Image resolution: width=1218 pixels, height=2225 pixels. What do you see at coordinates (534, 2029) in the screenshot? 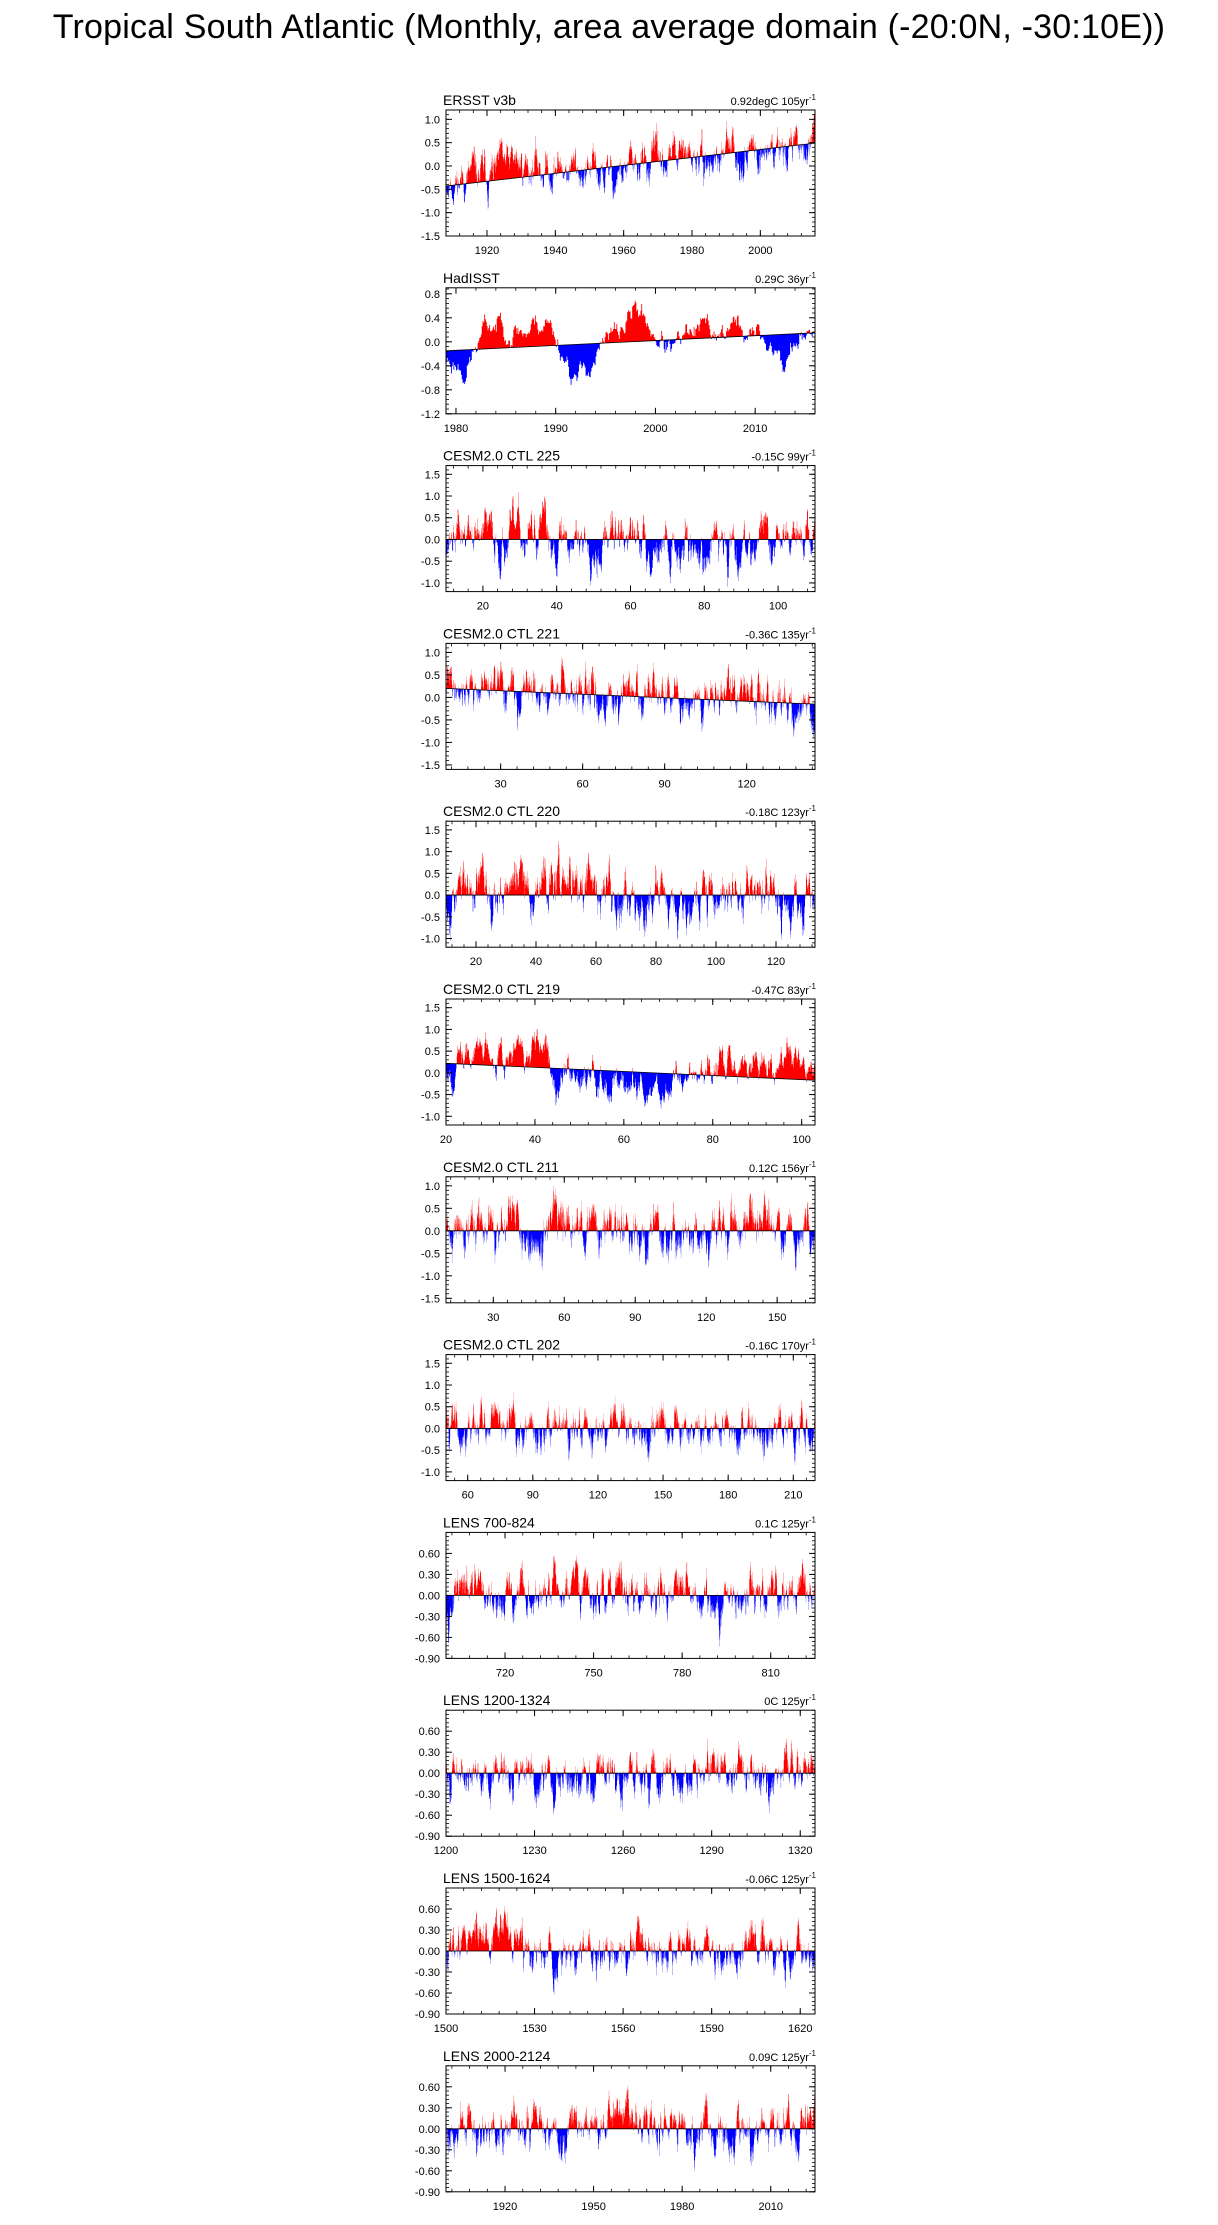
I see `x-tick-label: 1530` at bounding box center [534, 2029].